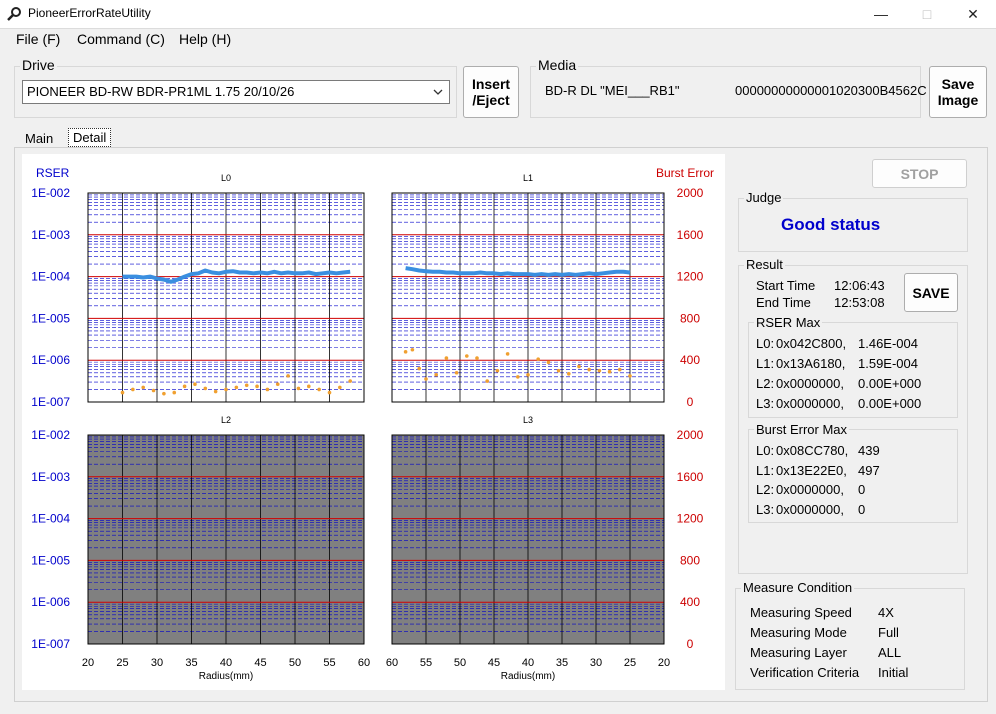 The width and height of the screenshot is (996, 714). What do you see at coordinates (881, 14) in the screenshot?
I see `minimize-button: —` at bounding box center [881, 14].